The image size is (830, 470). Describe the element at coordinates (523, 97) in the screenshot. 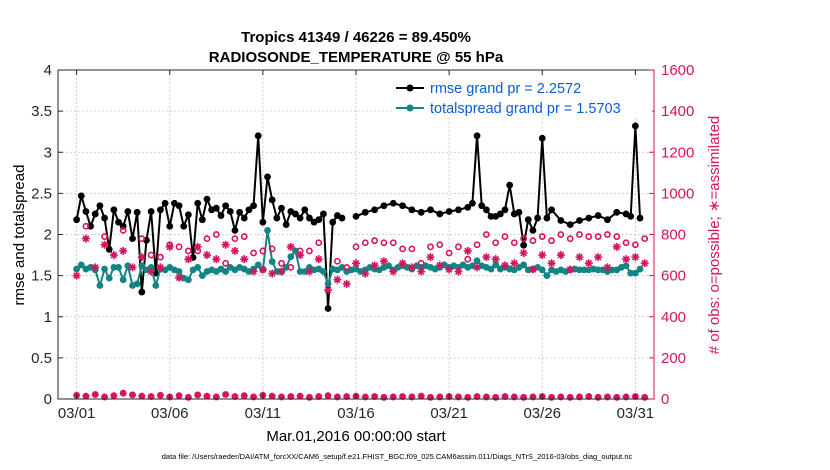

I see `legend-box` at that location.